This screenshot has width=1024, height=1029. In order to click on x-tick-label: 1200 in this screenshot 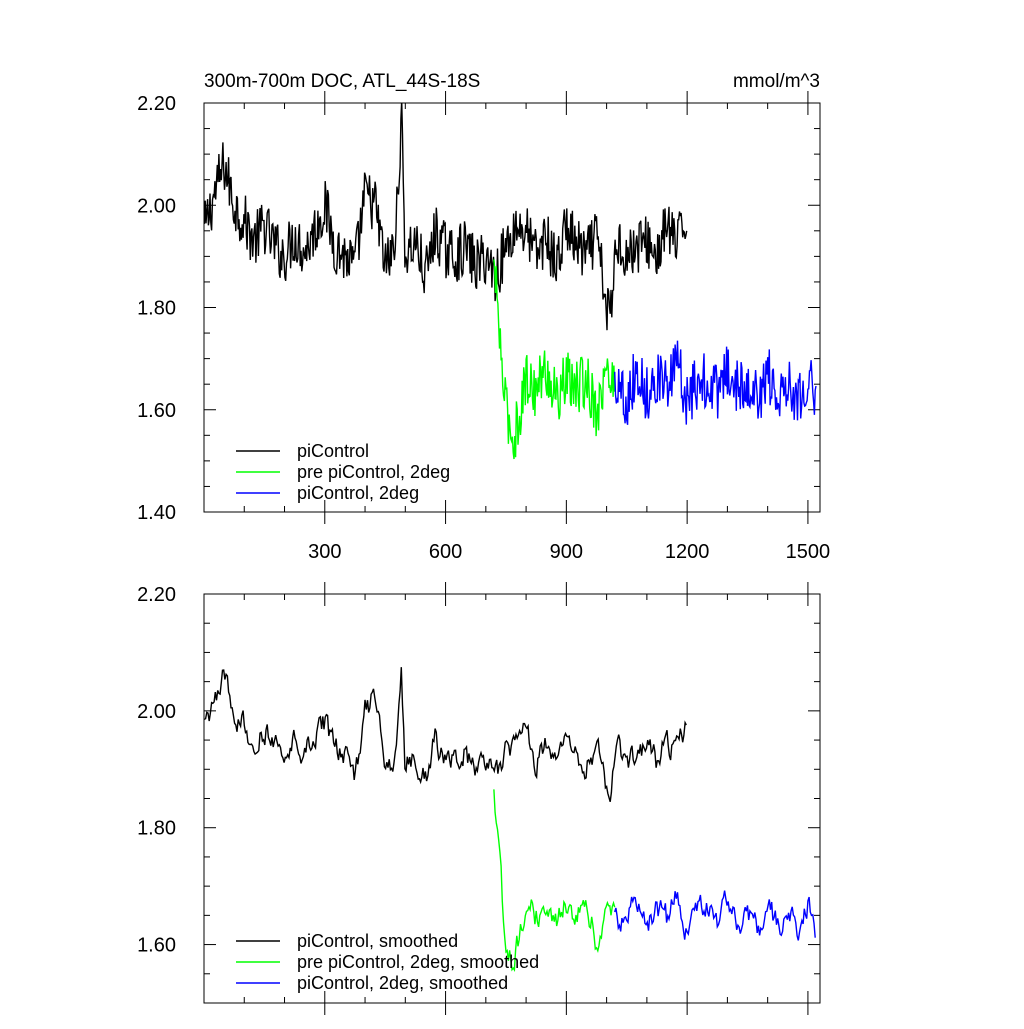, I will do `click(687, 552)`.